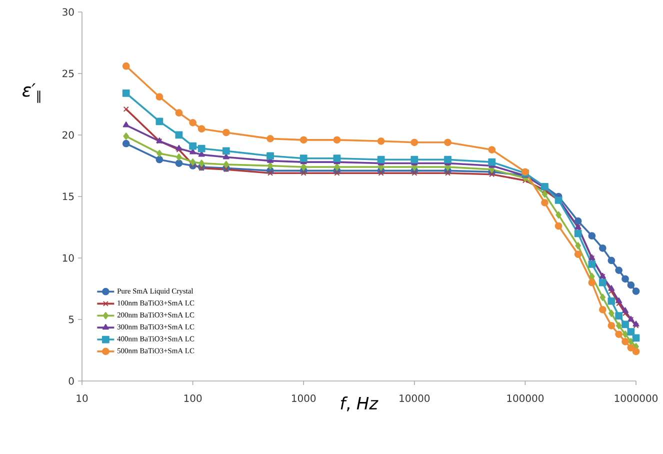  I want to click on y-tick-label: 10, so click(68, 258).